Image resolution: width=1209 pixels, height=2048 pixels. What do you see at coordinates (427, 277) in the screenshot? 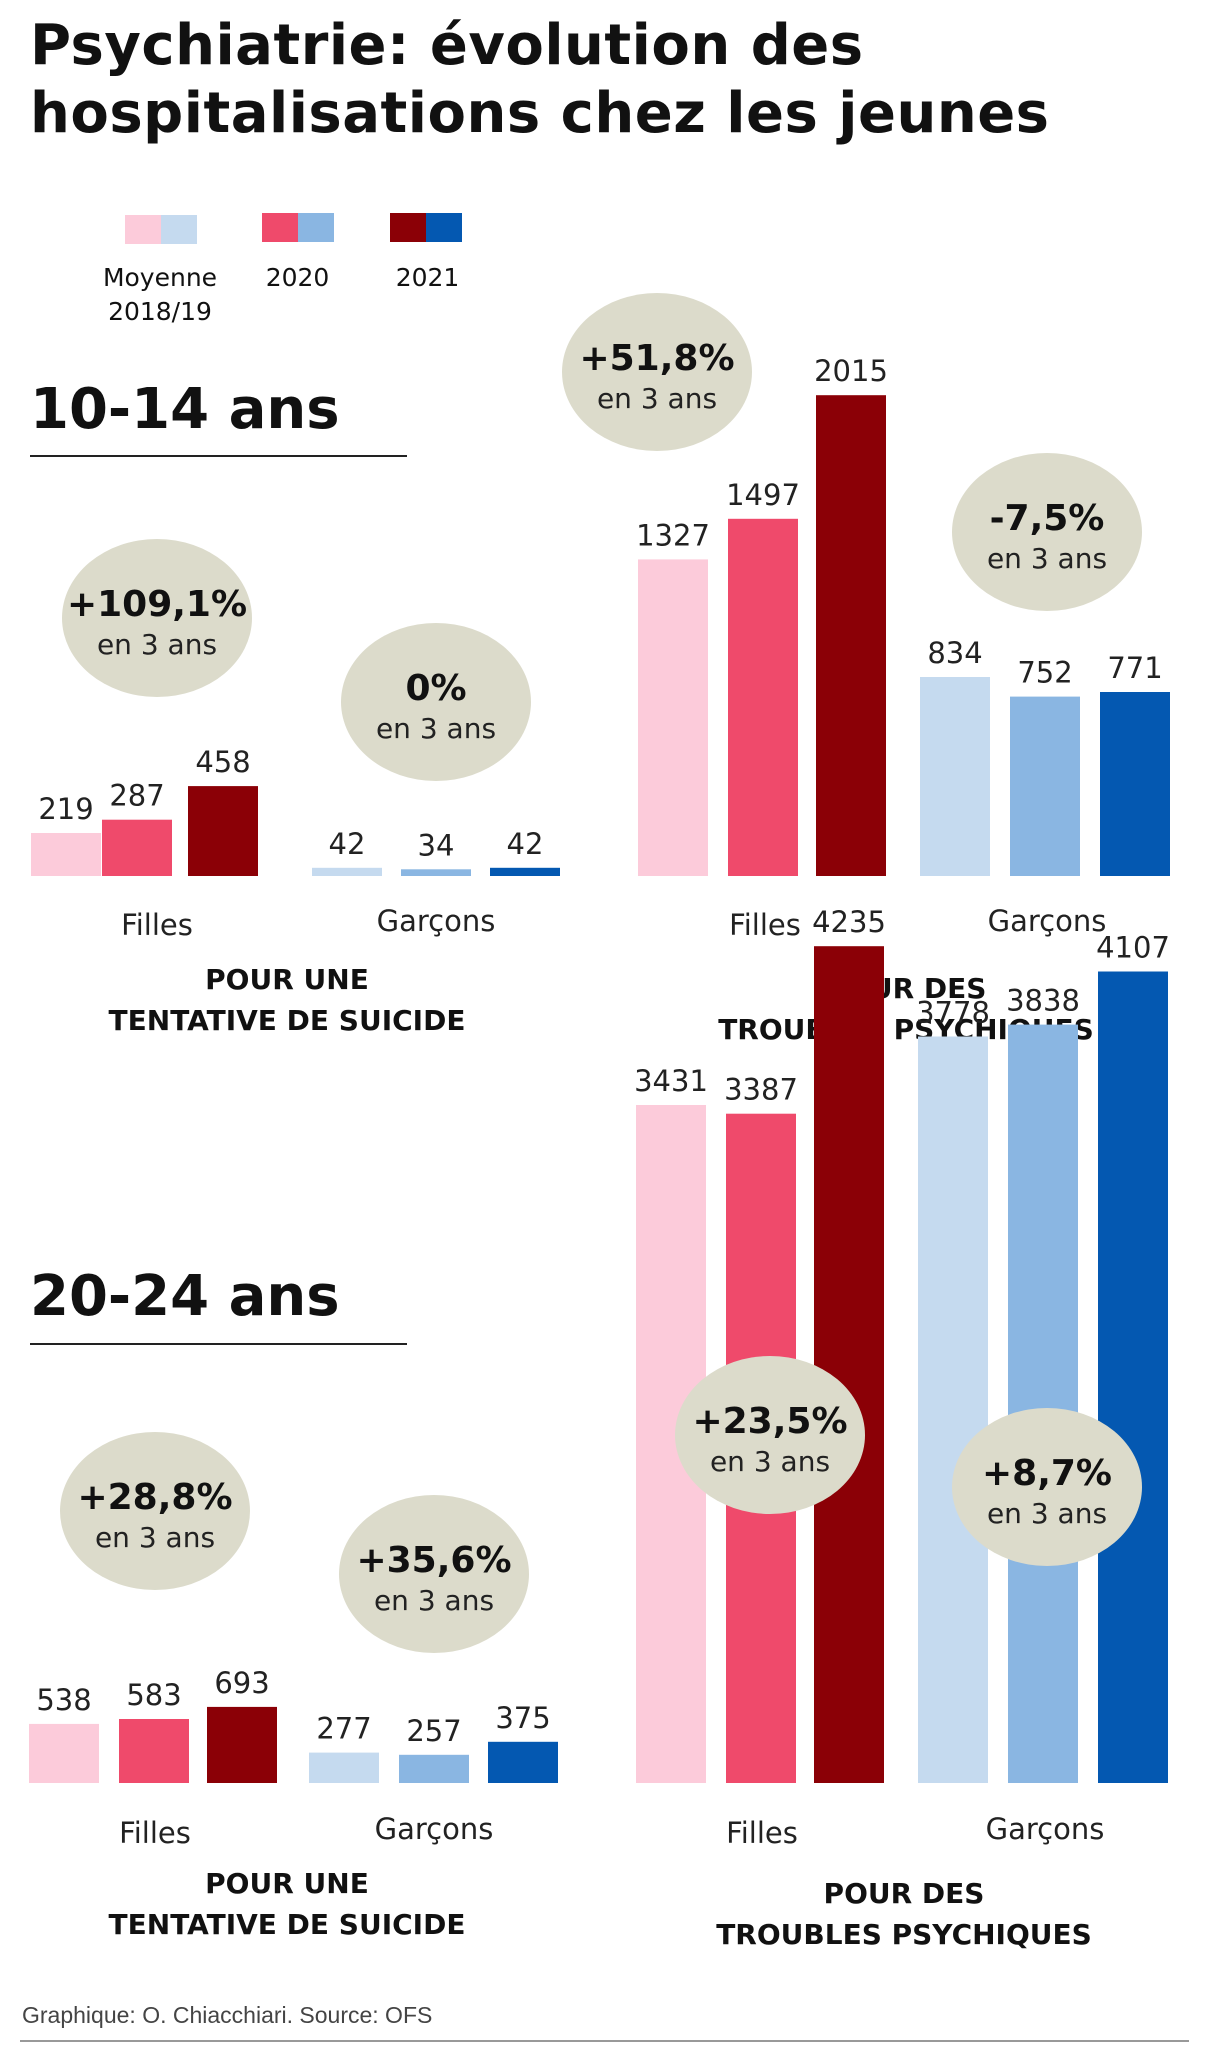
I see `legend-label-2021: 2021` at bounding box center [427, 277].